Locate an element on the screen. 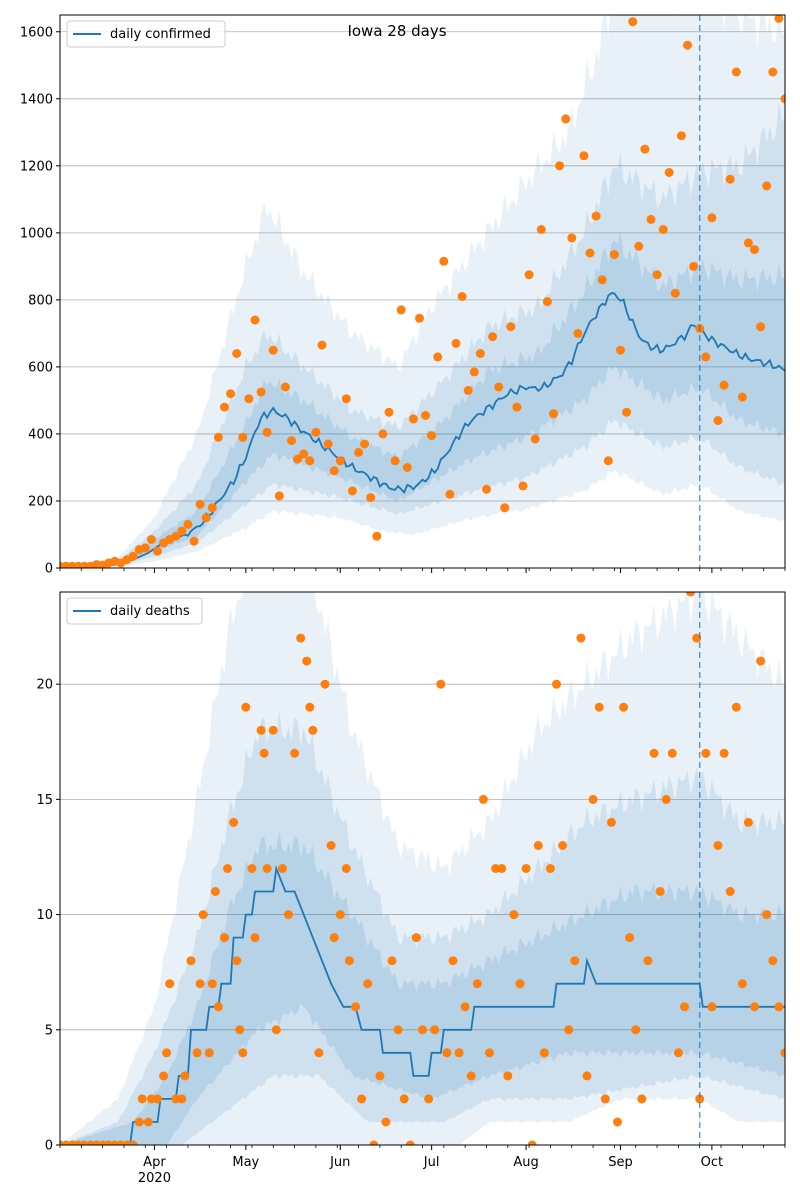 The image size is (800, 1200). legend-label-daily-confirmed: daily confirmed is located at coordinates (160, 34).